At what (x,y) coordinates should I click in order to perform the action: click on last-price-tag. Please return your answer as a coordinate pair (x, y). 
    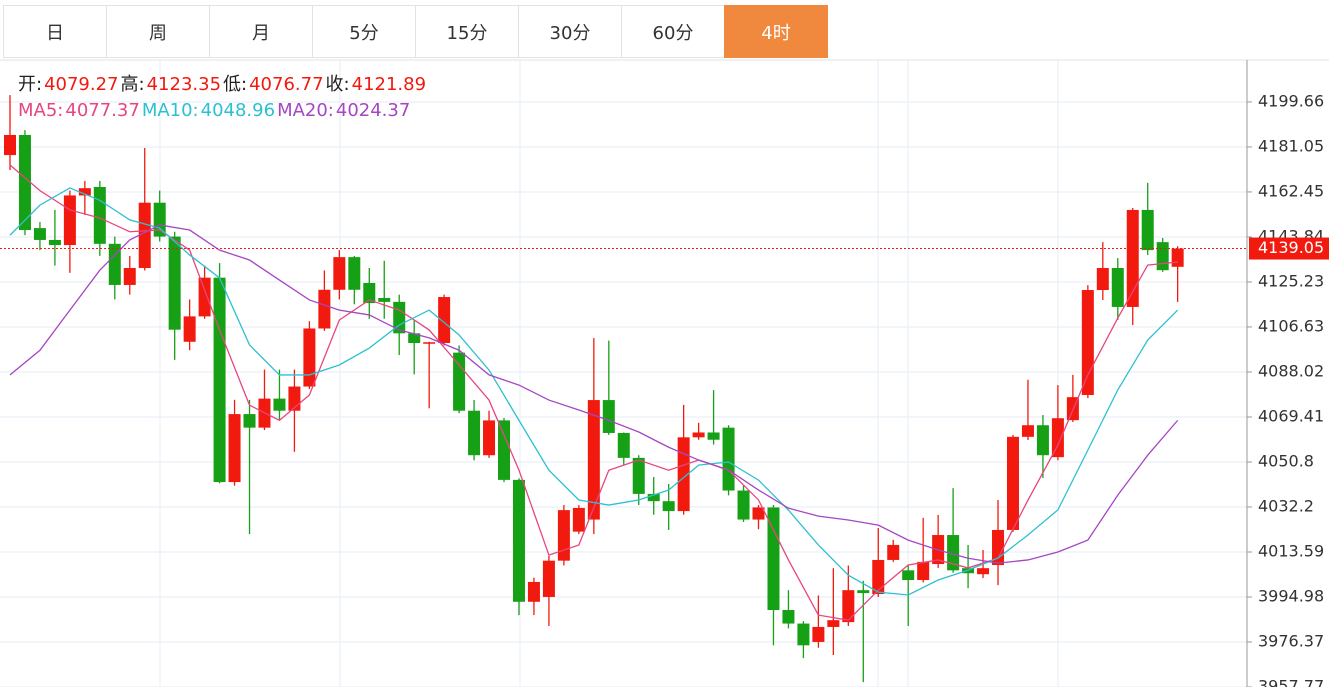
    Looking at the image, I should click on (1289, 248).